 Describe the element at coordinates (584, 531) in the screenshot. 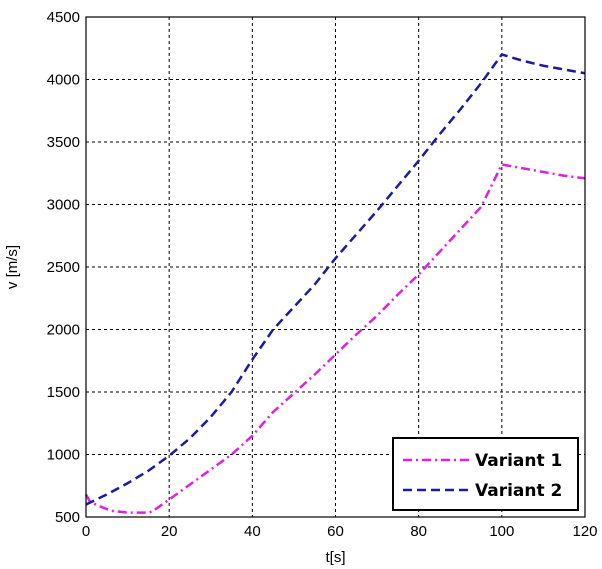

I see `x-tick-label: 120` at that location.